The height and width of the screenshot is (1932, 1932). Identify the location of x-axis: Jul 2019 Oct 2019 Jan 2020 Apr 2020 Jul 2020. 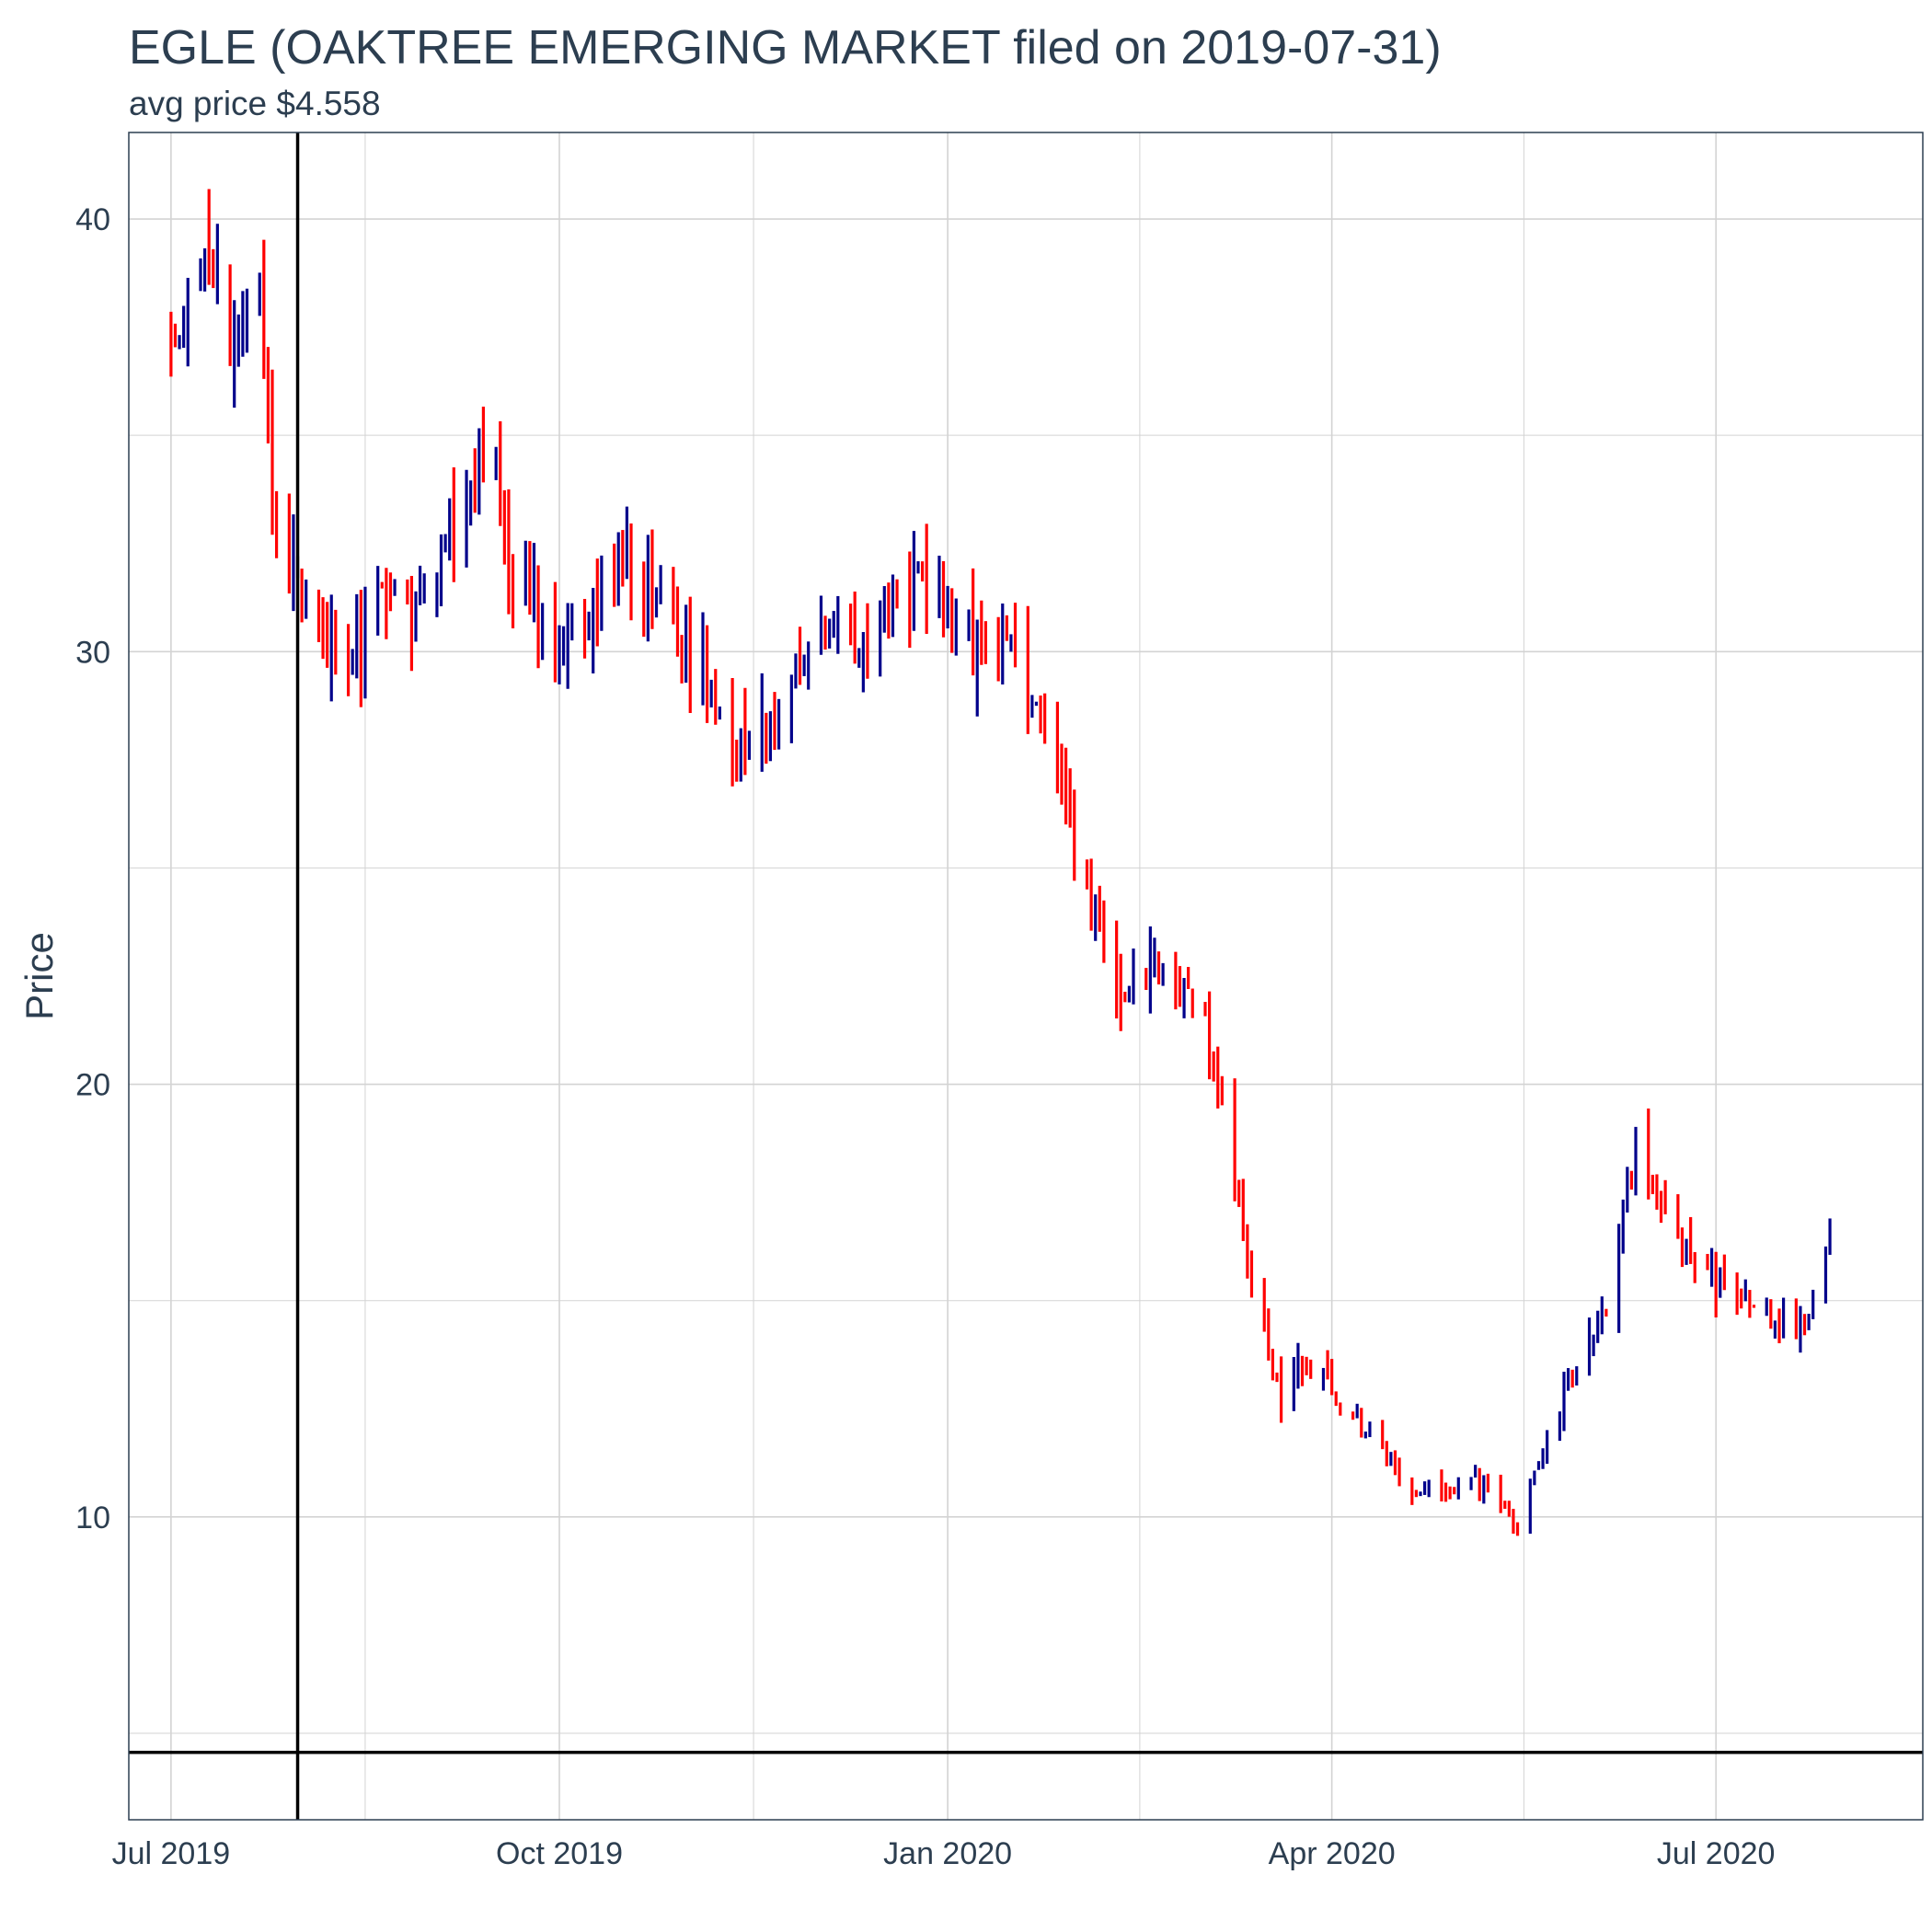
(944, 1853).